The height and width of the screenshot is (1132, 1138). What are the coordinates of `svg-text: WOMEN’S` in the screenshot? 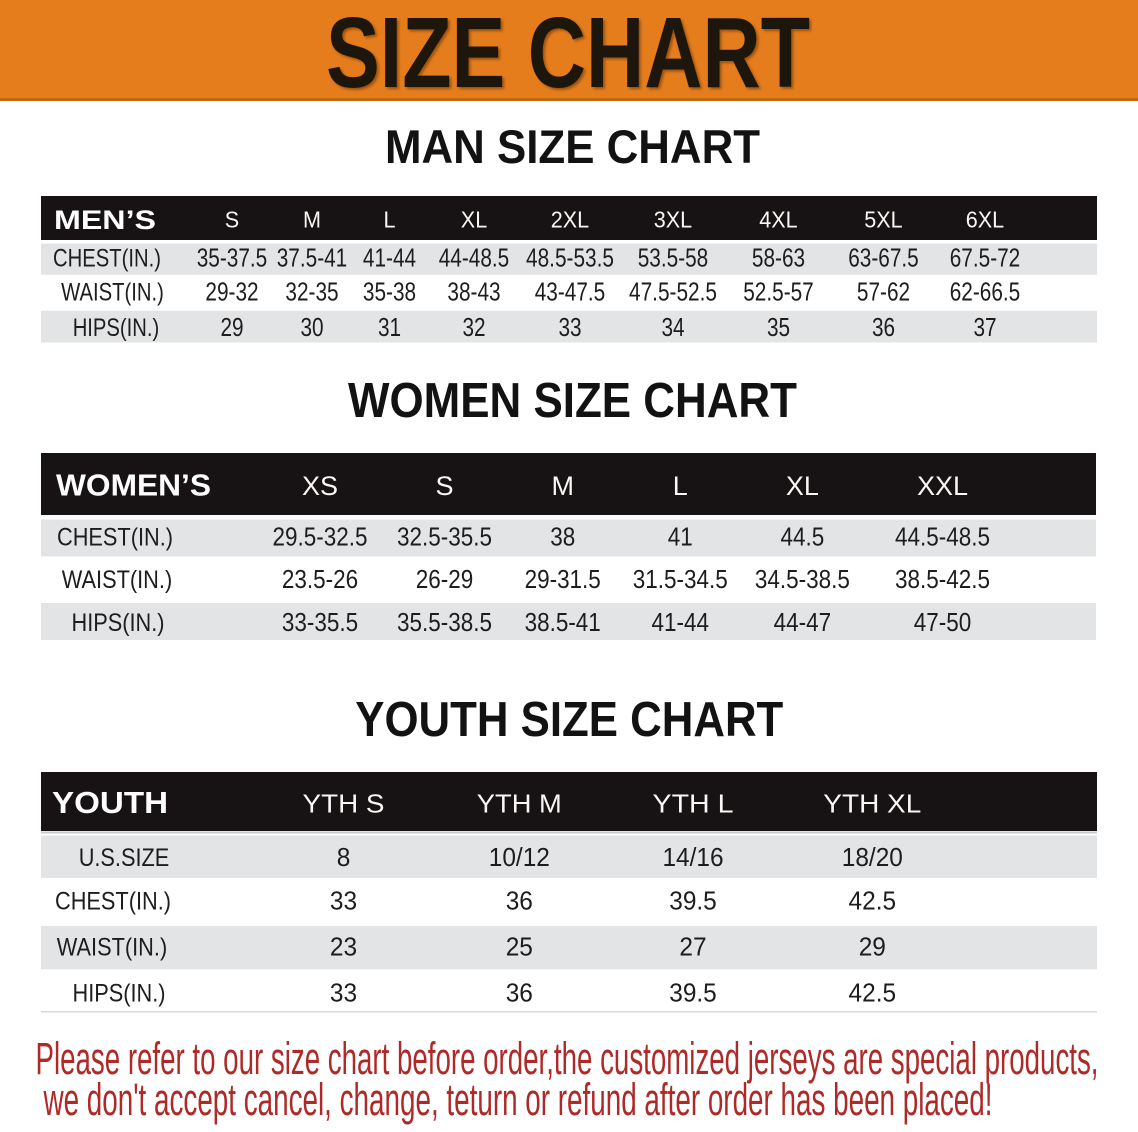 It's located at (133, 485).